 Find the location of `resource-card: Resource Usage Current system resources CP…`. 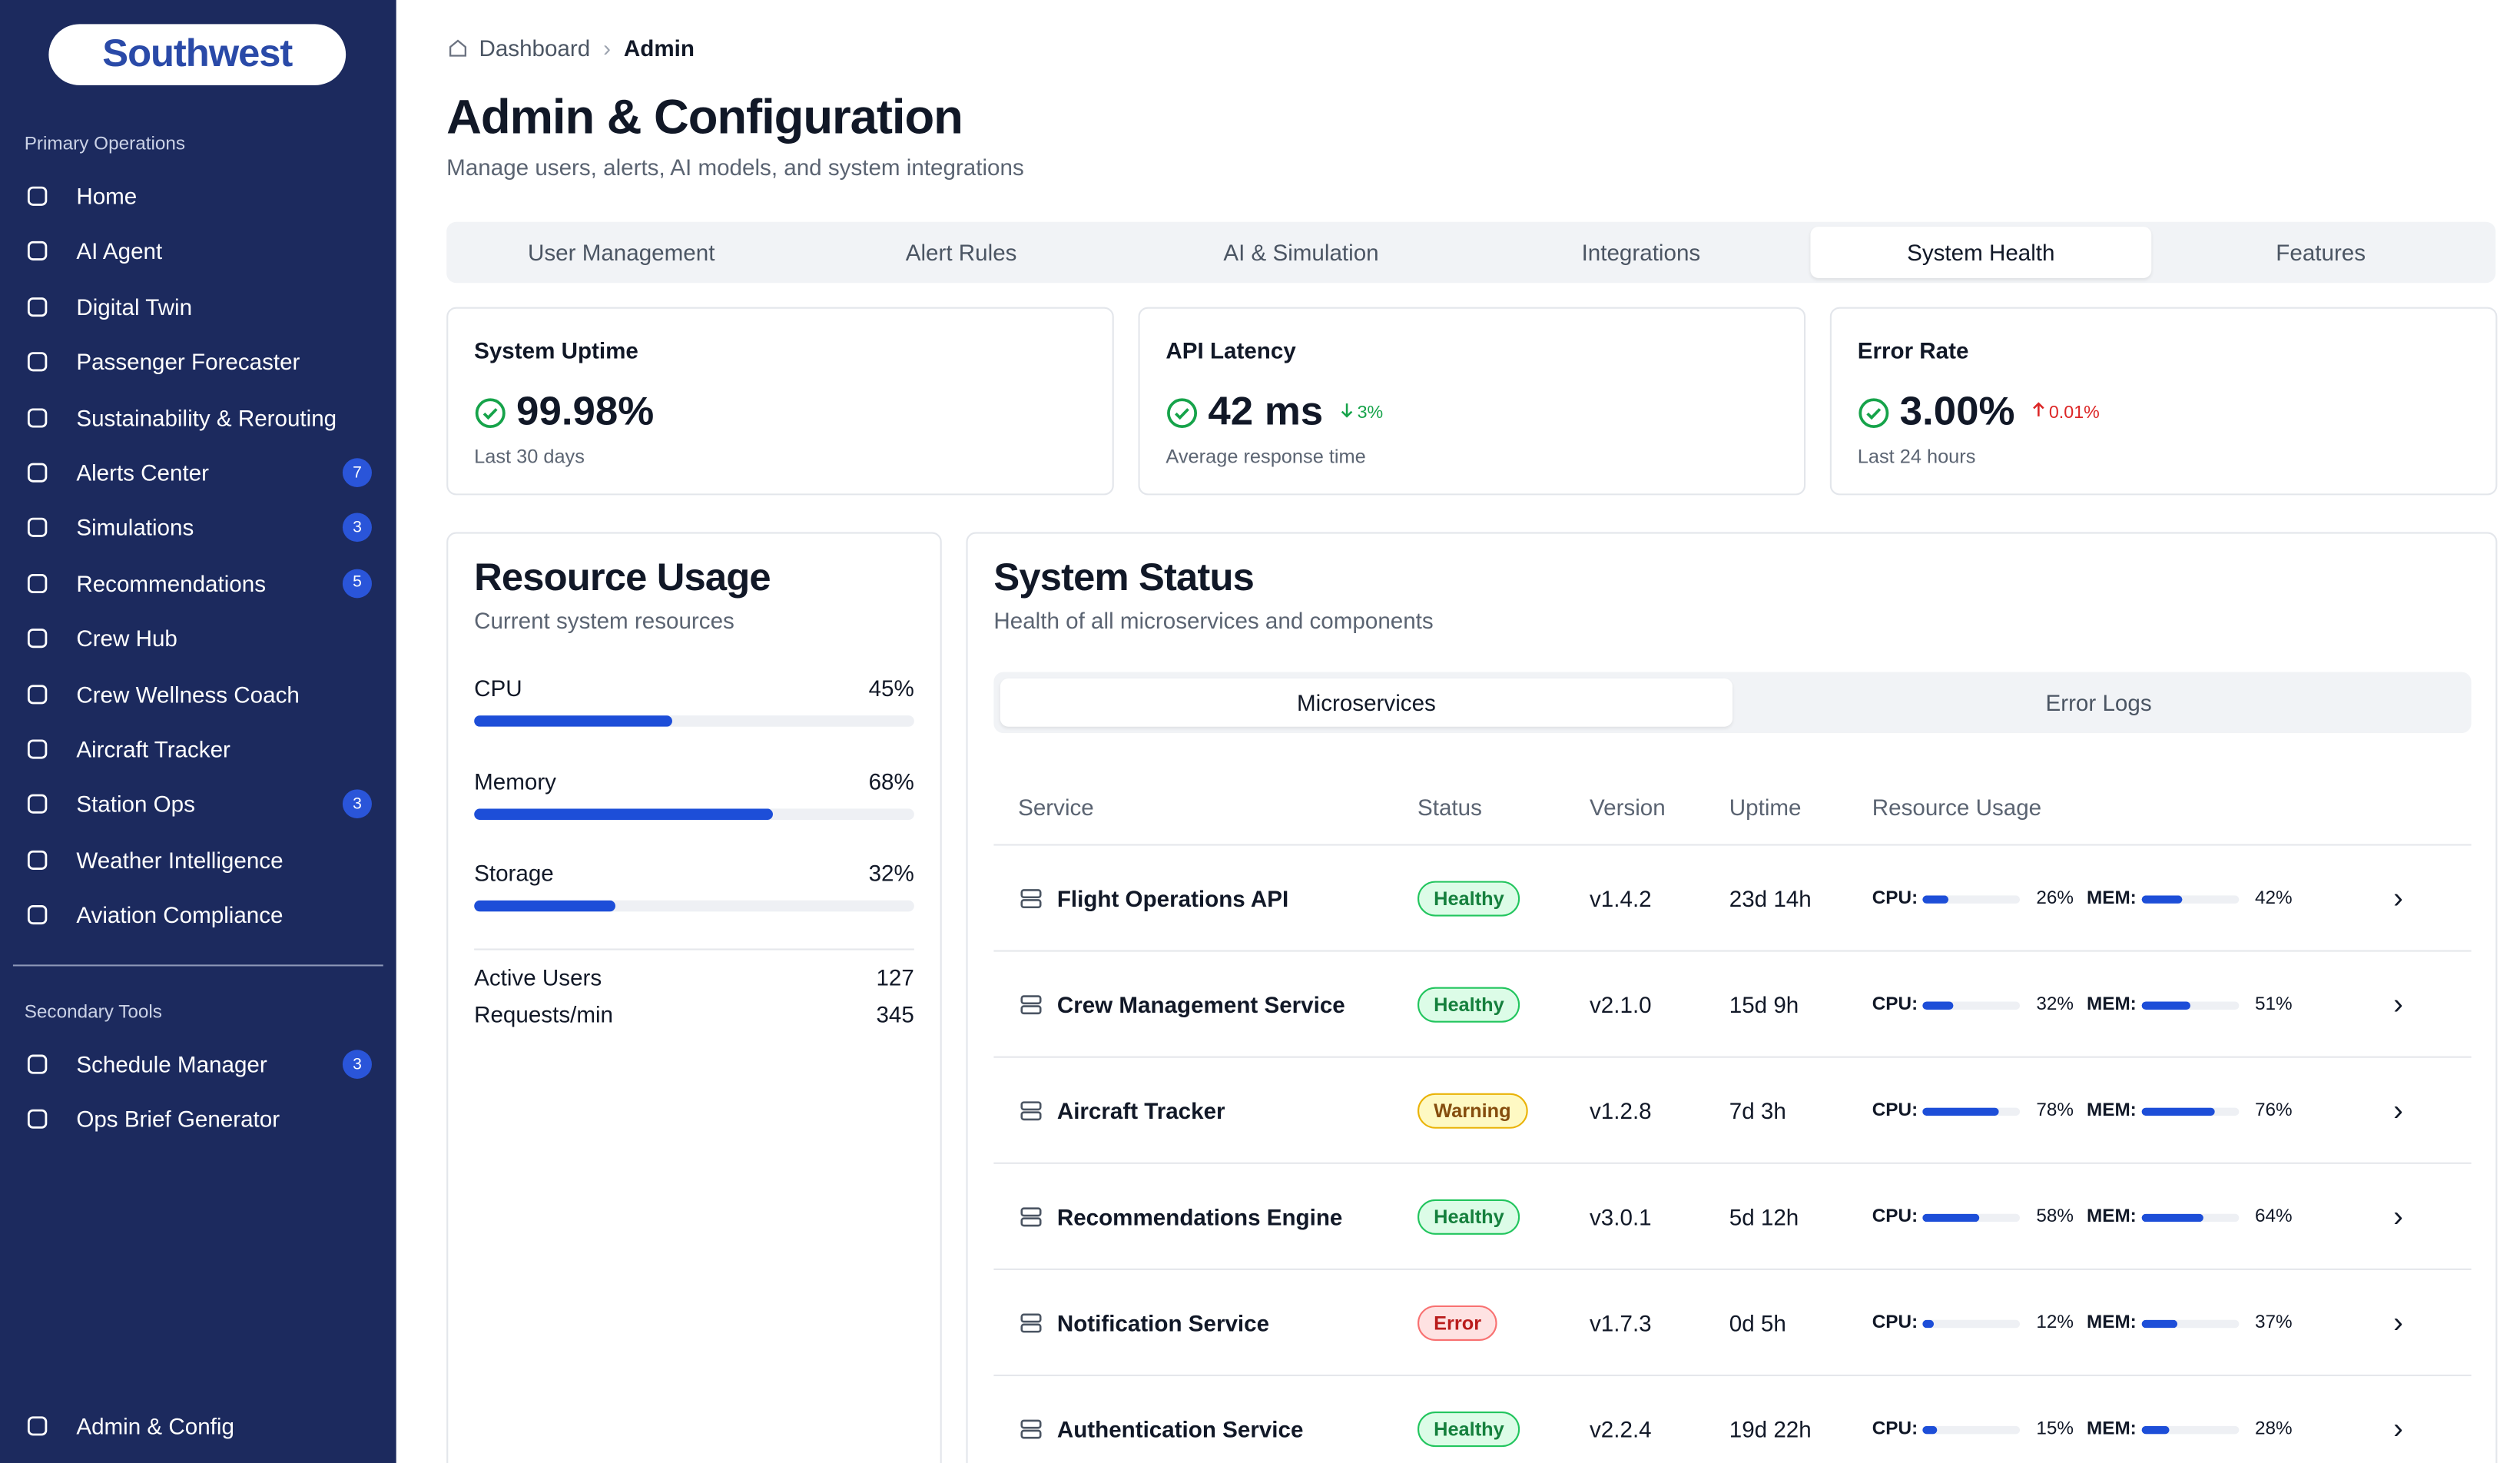

resource-card: Resource Usage Current system resources CP… is located at coordinates (694, 997).